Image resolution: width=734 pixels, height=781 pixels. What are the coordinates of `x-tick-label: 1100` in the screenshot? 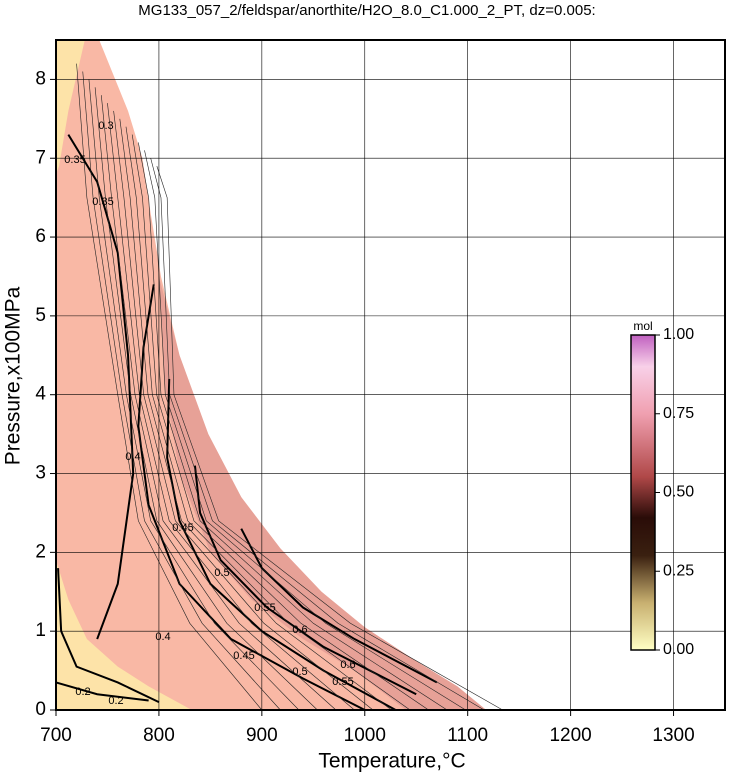 It's located at (467, 735).